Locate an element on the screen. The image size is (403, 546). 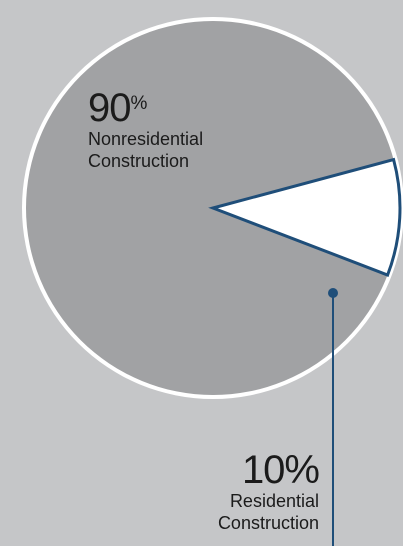
label-residential: 10% Residential Construction is located at coordinates (268, 491).